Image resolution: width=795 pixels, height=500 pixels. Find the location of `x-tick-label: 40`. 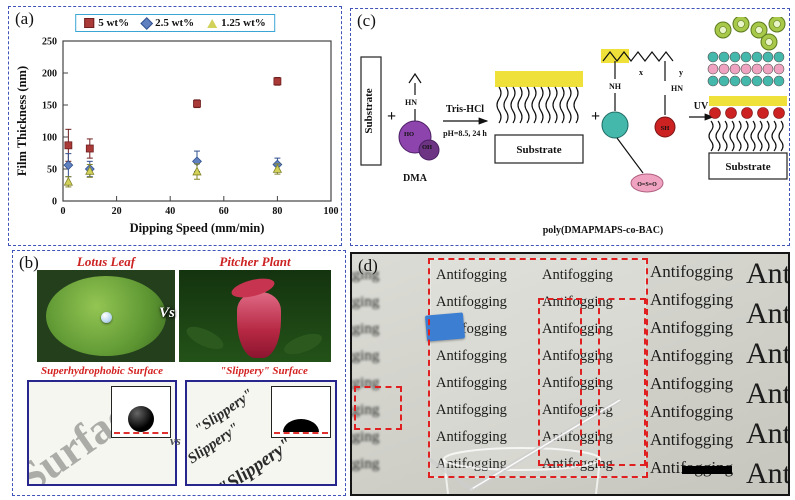

x-tick-label: 40 is located at coordinates (170, 211).